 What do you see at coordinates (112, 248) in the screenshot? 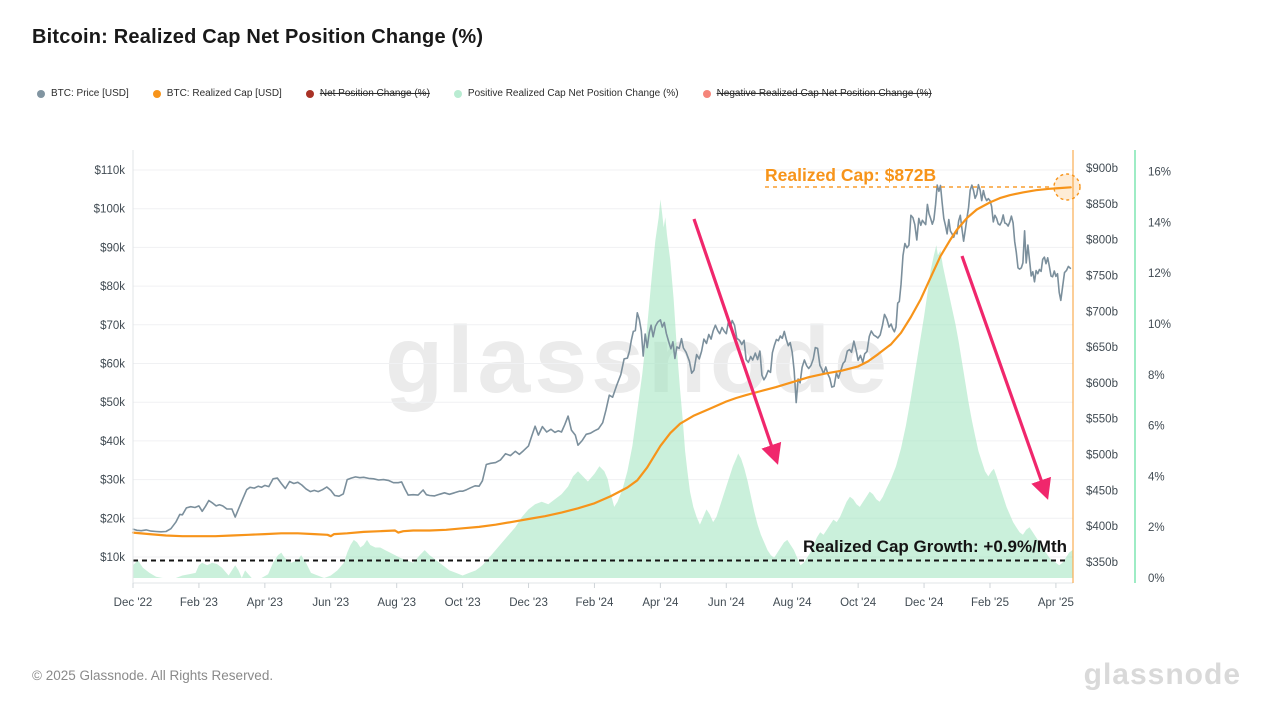
I see `price-axis-label: $90k` at bounding box center [112, 248].